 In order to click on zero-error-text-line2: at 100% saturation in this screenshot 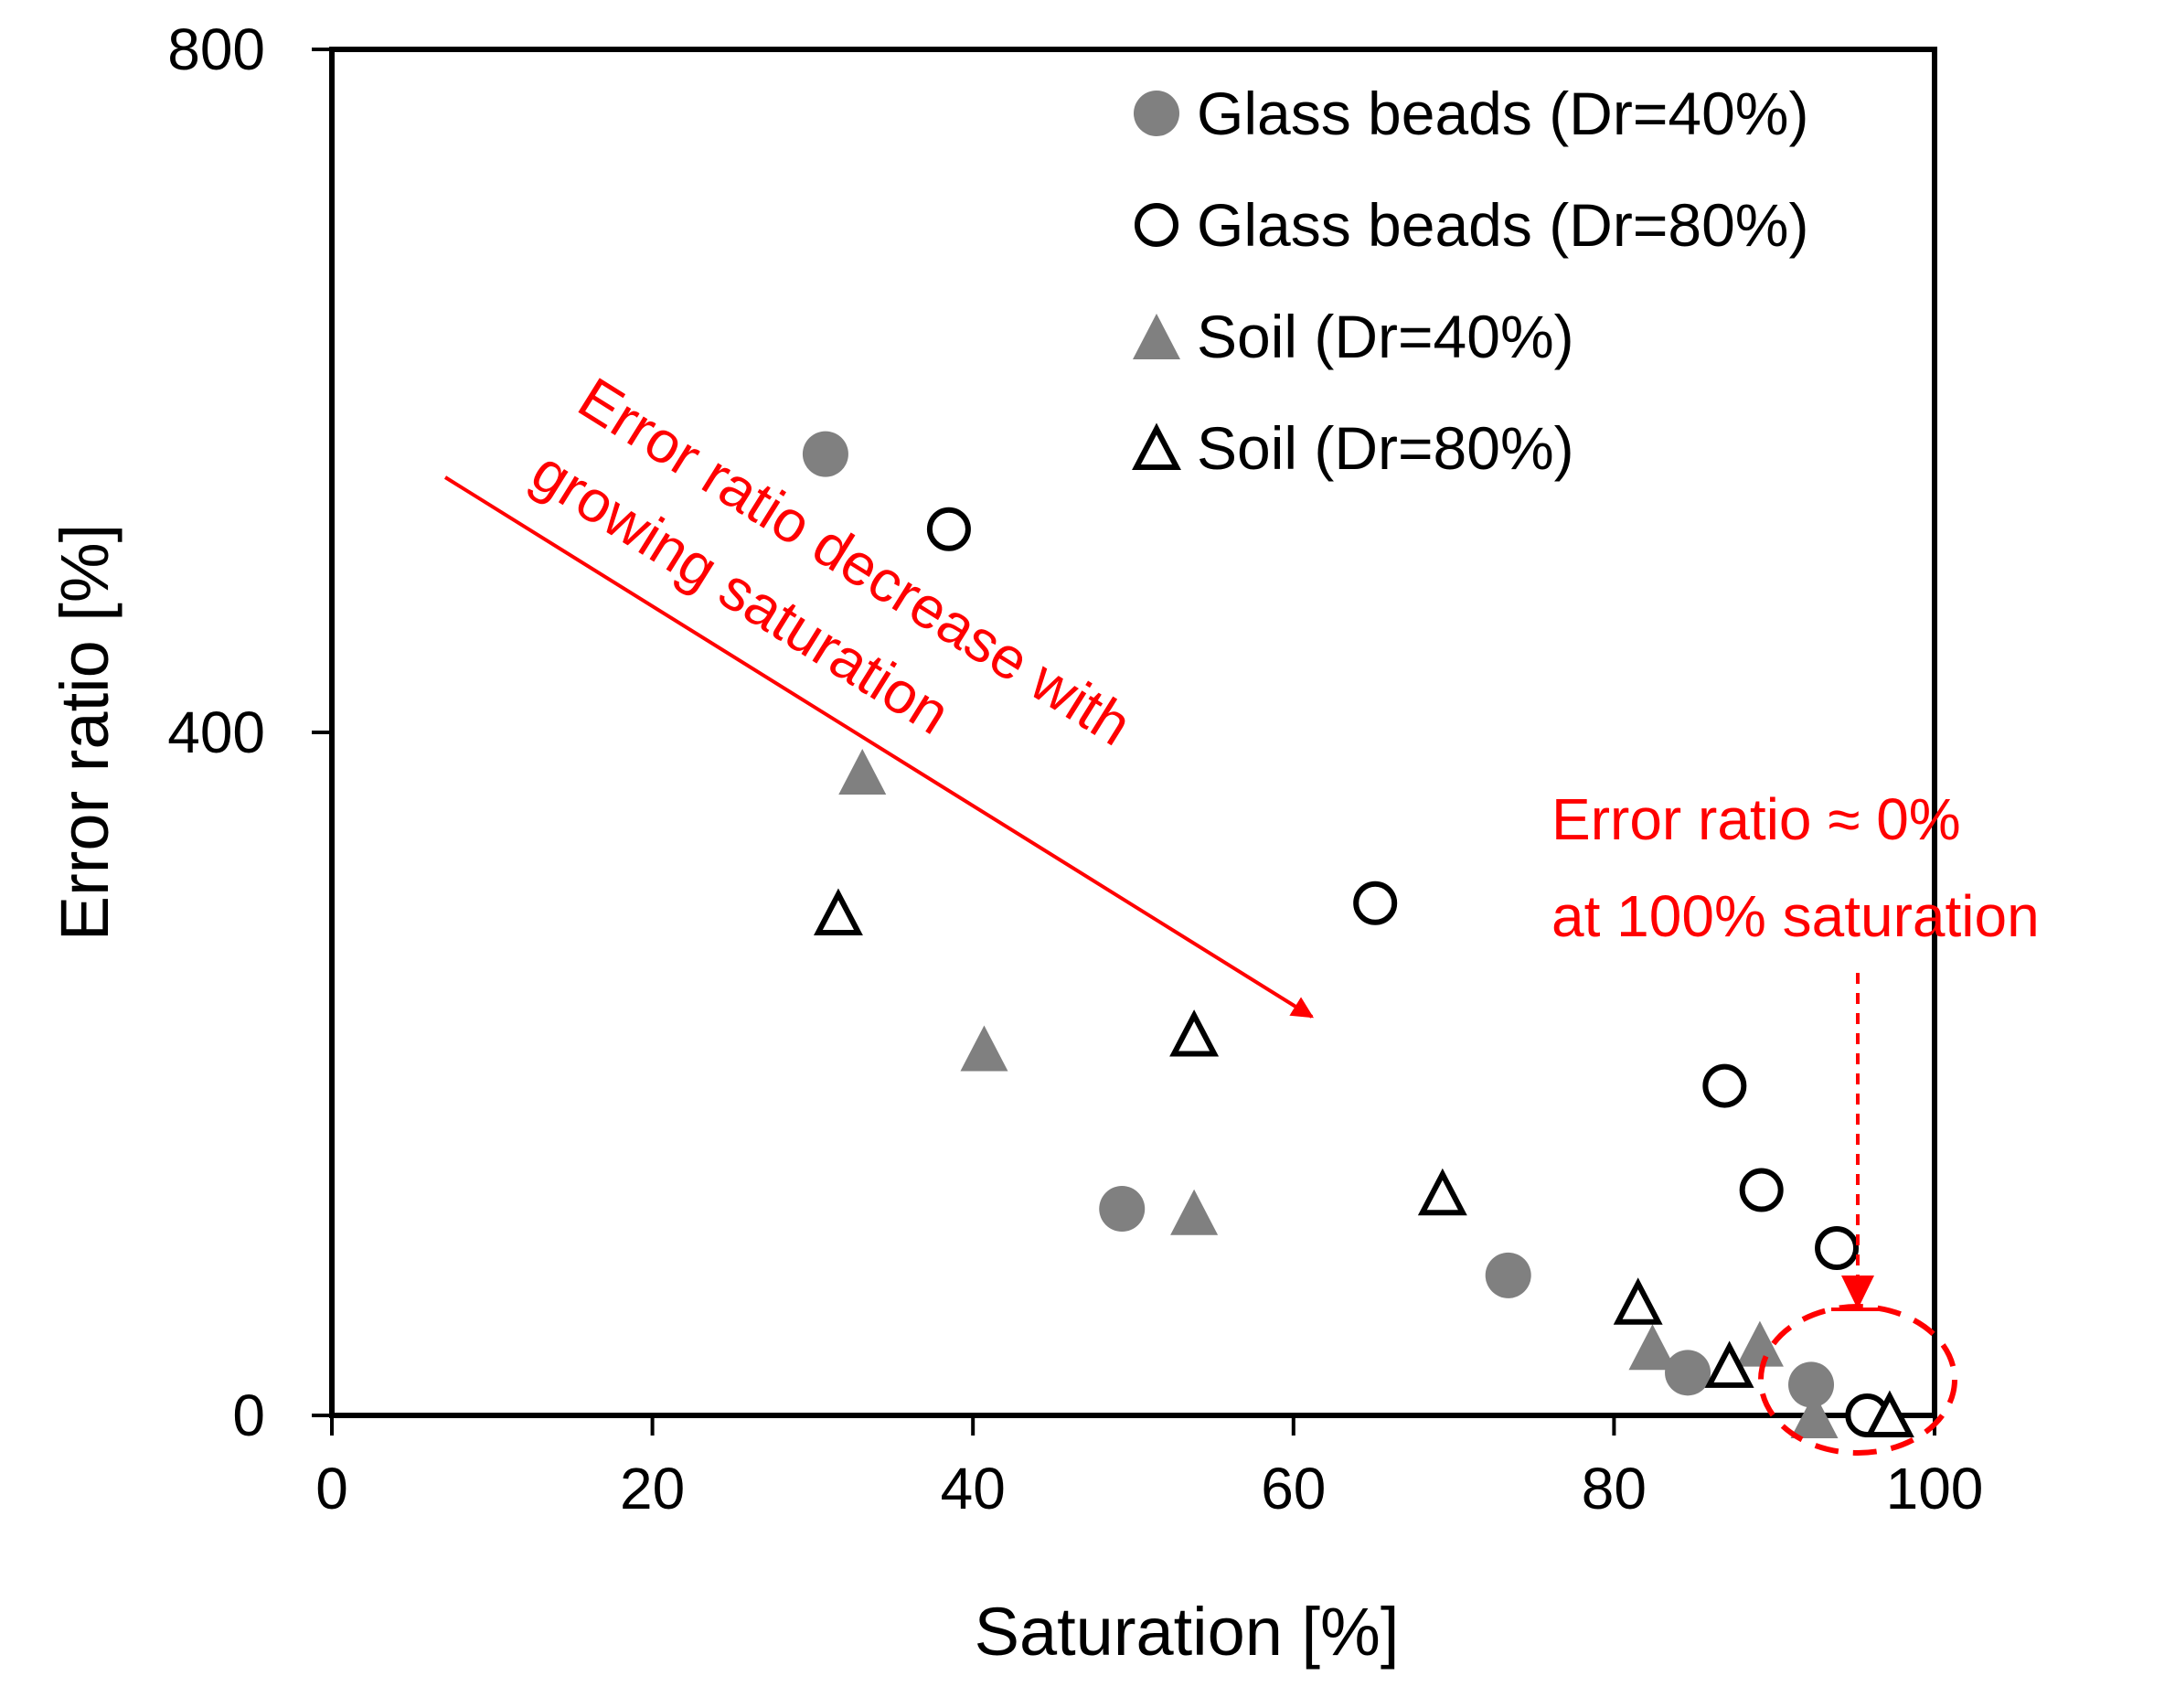, I will do `click(1796, 916)`.